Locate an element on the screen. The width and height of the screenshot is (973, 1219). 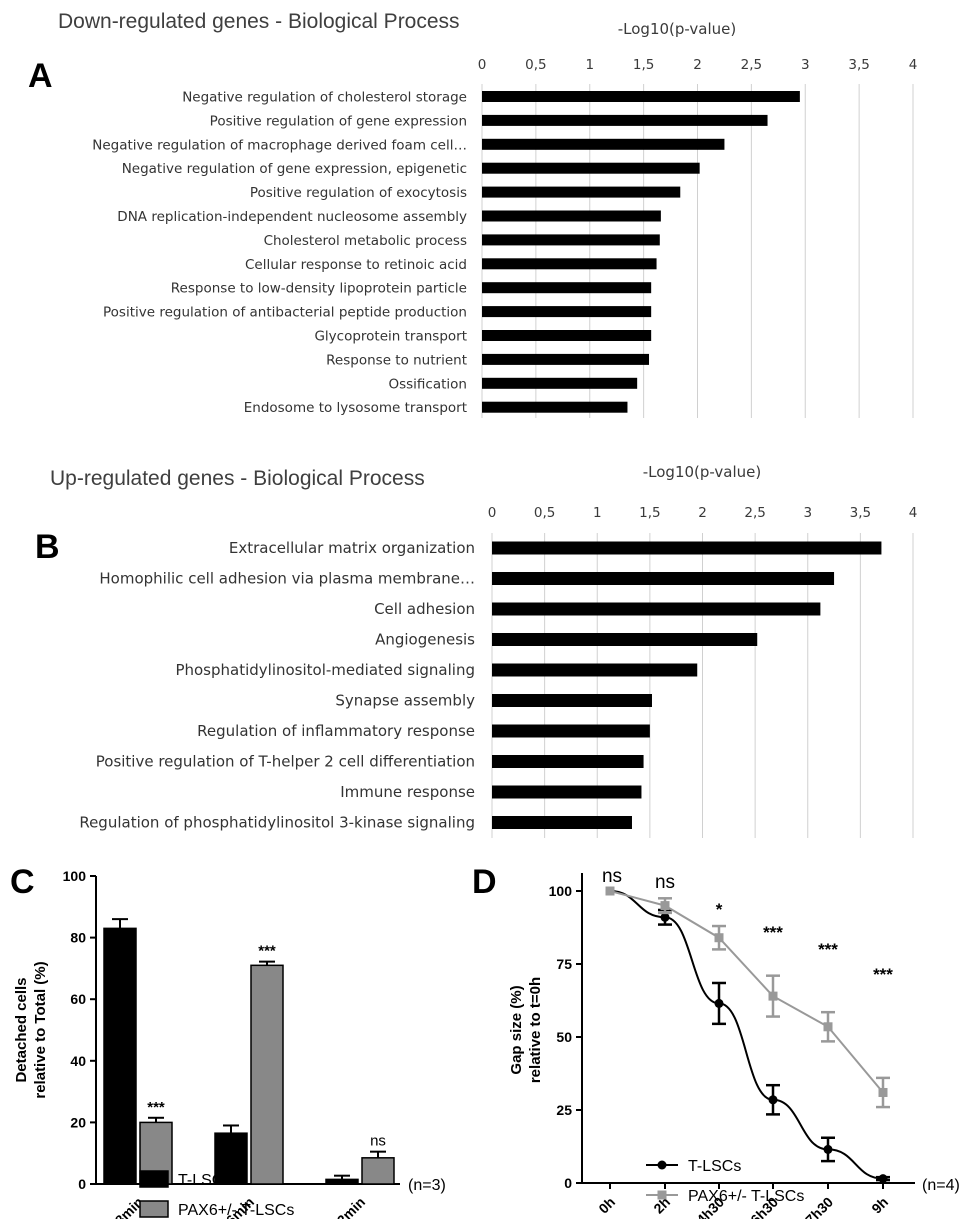
category-label: Extracellular matrix organization is located at coordinates (352, 548).